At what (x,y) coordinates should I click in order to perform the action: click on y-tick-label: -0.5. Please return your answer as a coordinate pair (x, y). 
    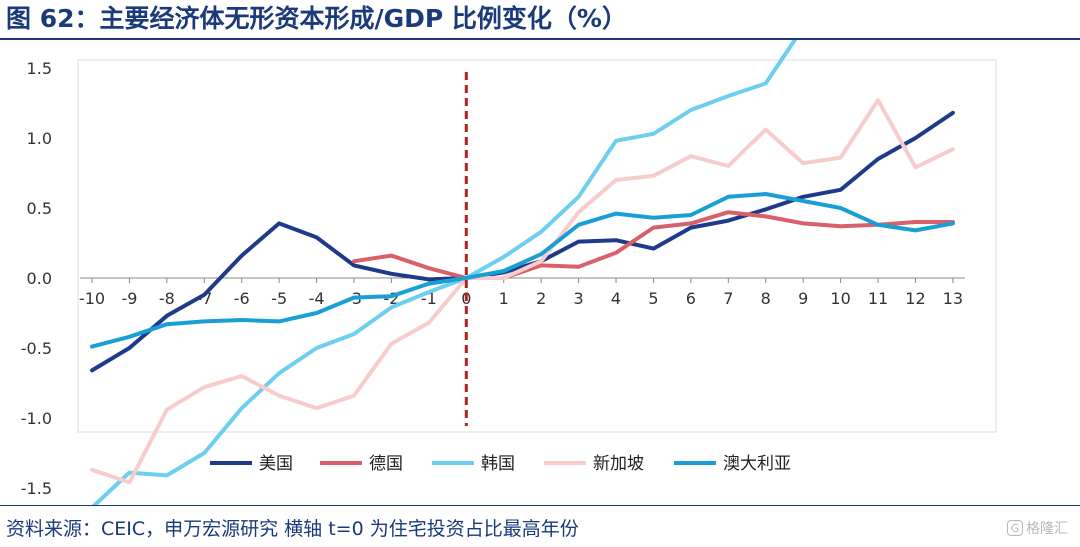
    Looking at the image, I should click on (36, 348).